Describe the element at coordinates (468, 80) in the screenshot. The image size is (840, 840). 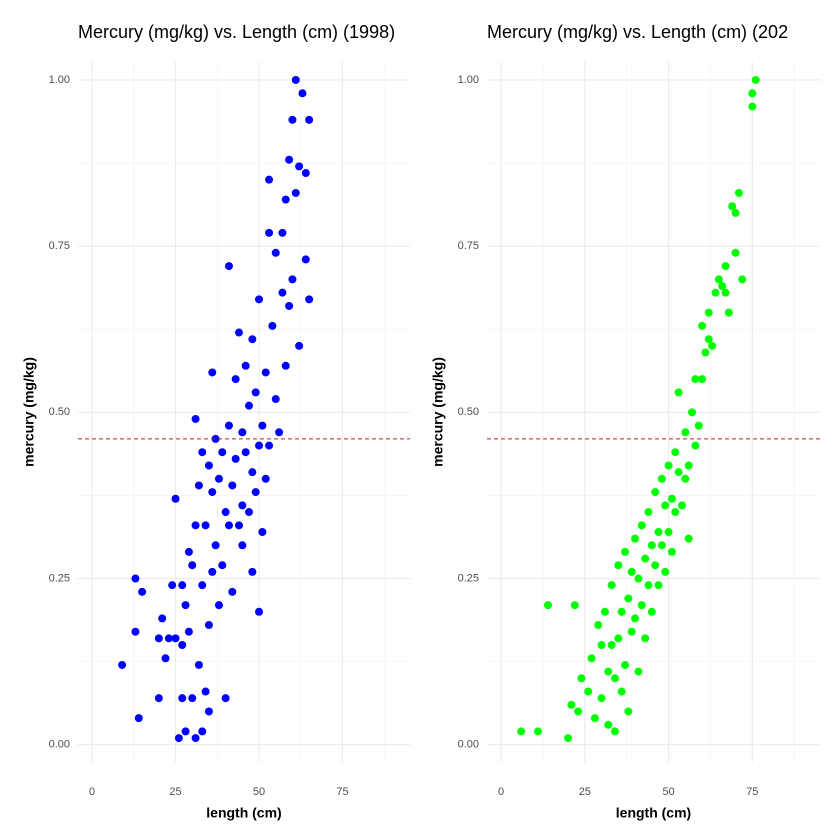
I see `y-tick-label: 1.00` at that location.